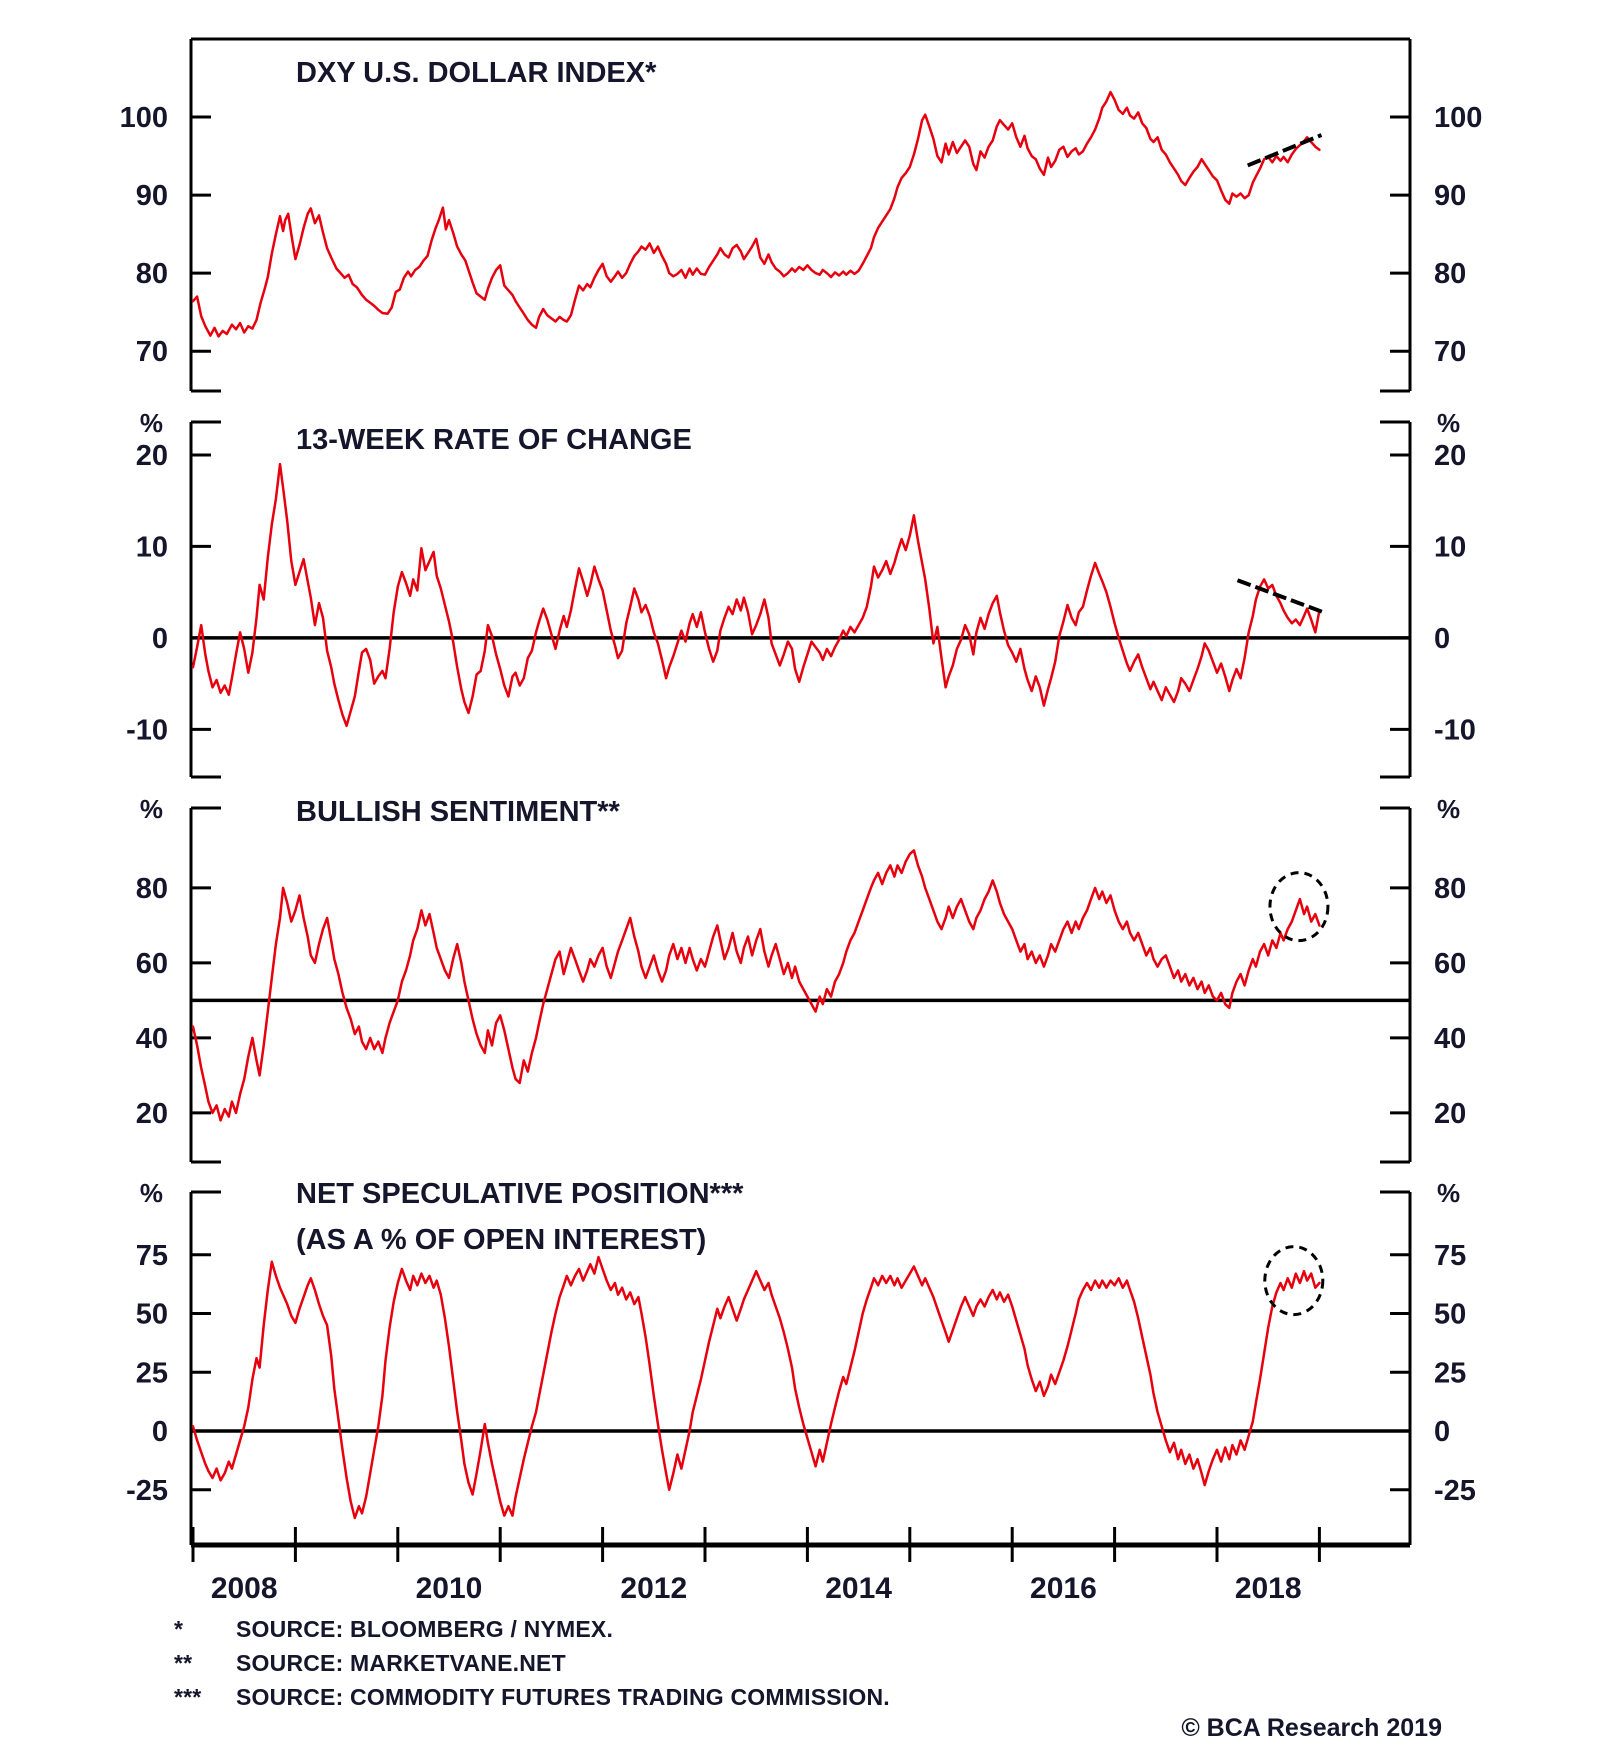 The height and width of the screenshot is (1758, 1600). What do you see at coordinates (800, 1566) in the screenshot?
I see `x-axis: 2008 2010 2012 2014 2016 2018` at bounding box center [800, 1566].